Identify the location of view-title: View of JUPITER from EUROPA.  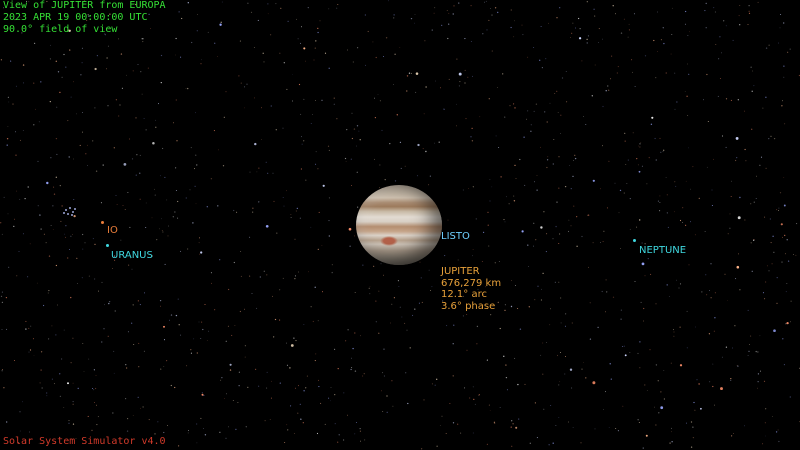
(84, 5).